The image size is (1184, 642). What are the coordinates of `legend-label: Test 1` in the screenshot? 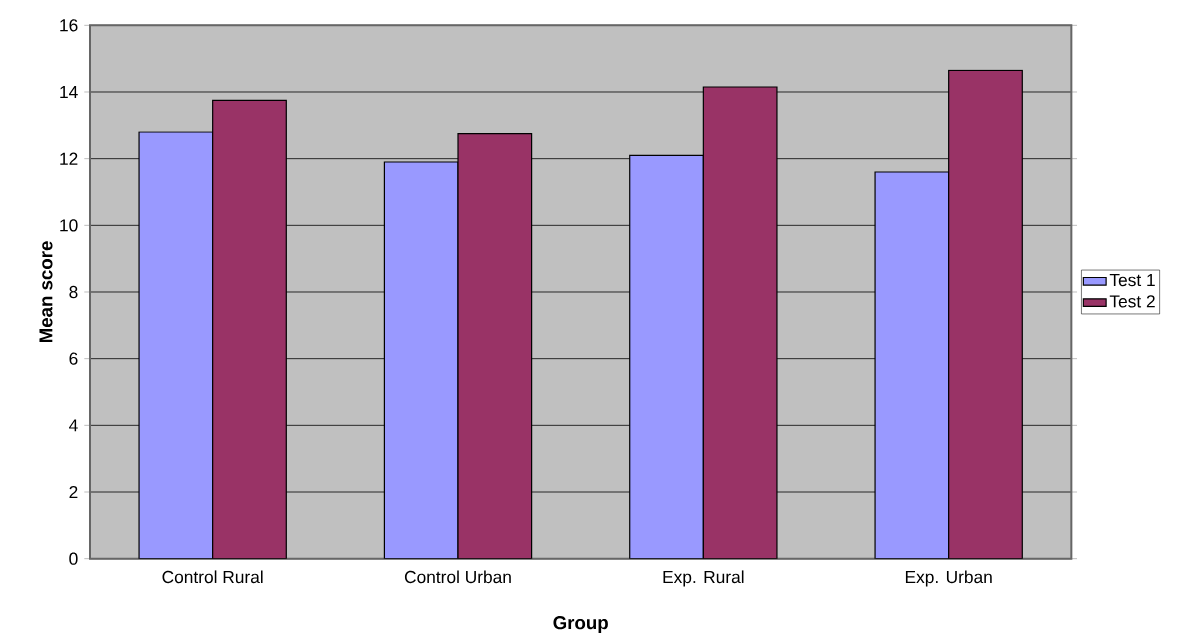 It's located at (1132, 280).